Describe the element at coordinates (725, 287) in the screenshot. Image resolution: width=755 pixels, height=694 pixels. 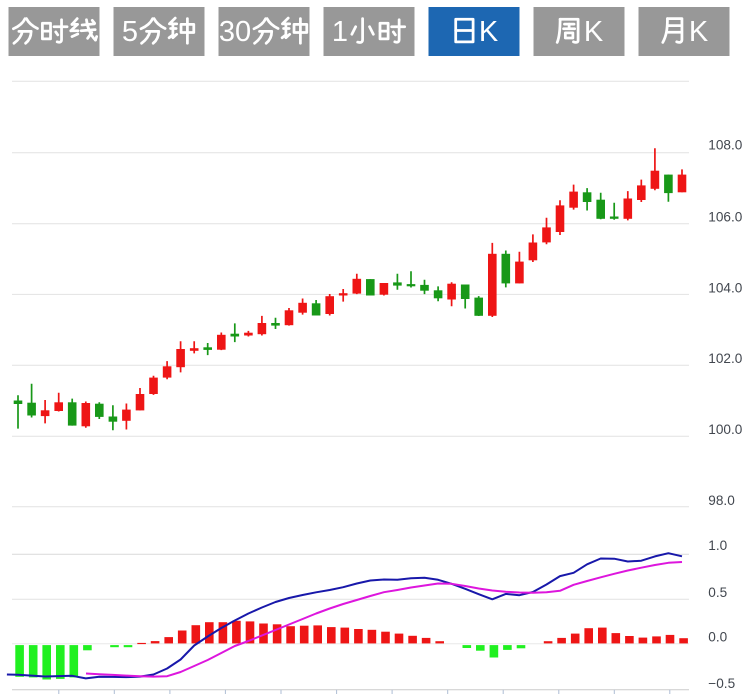
I see `svg-text: 104.0` at that location.